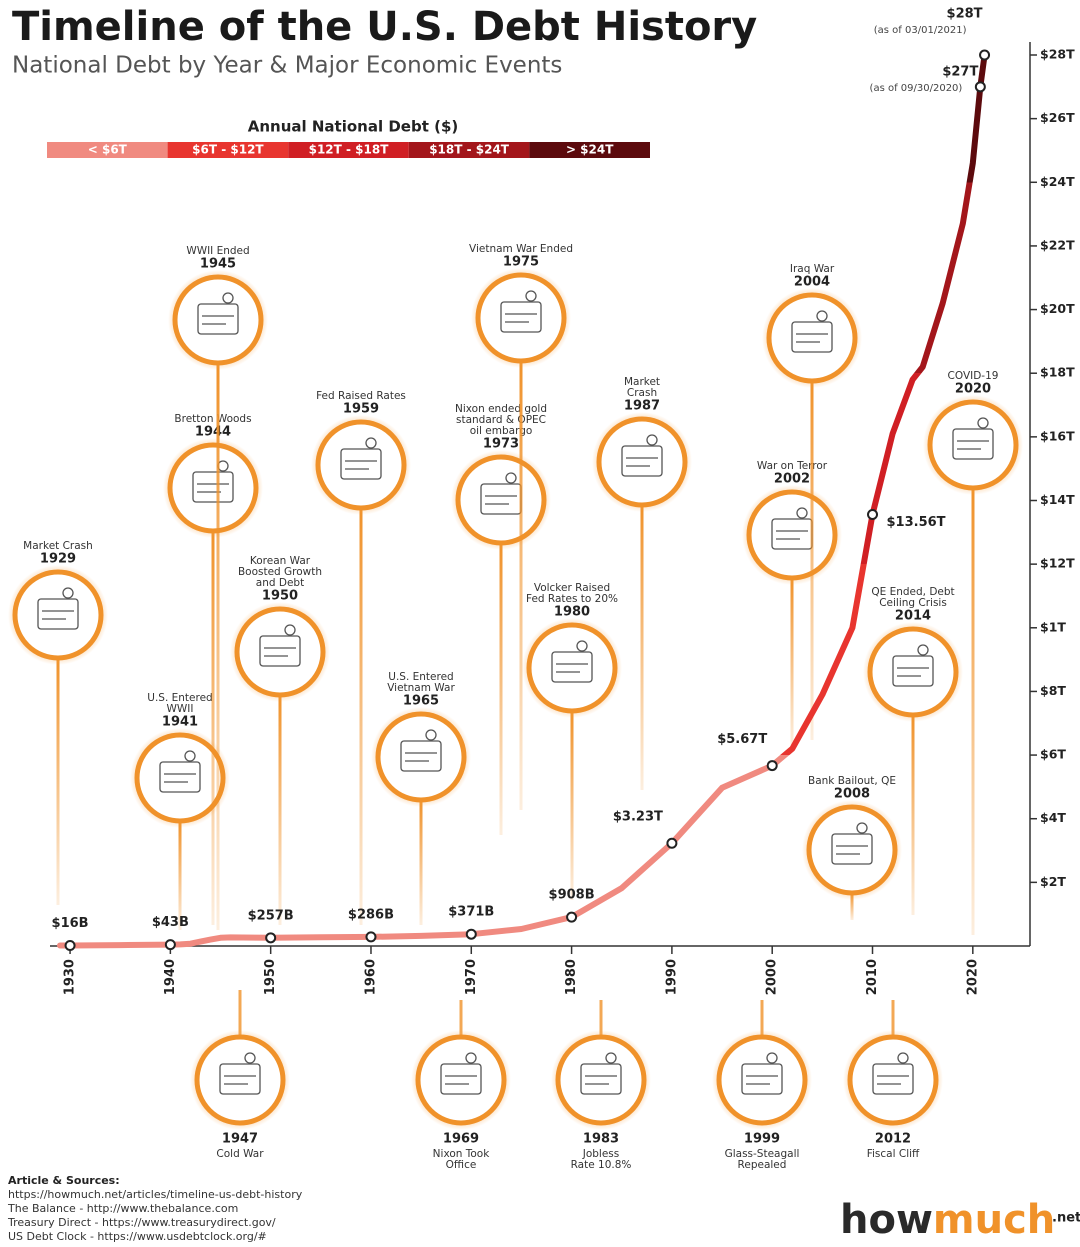 The width and height of the screenshot is (1080, 1247). Describe the element at coordinates (1066, 1218) in the screenshot. I see `logo-suffix: .net` at that location.